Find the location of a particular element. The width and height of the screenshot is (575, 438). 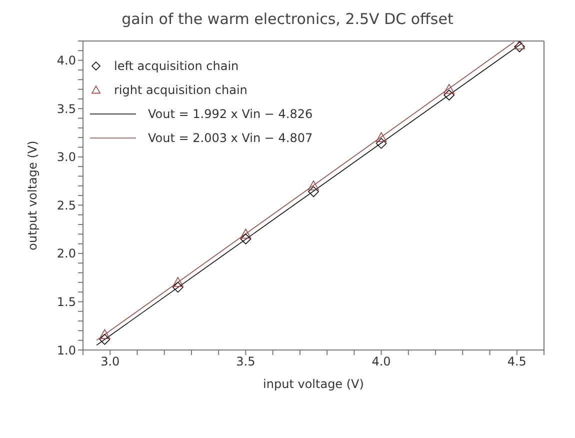

legend-label: right acquisition chain is located at coordinates (181, 90).